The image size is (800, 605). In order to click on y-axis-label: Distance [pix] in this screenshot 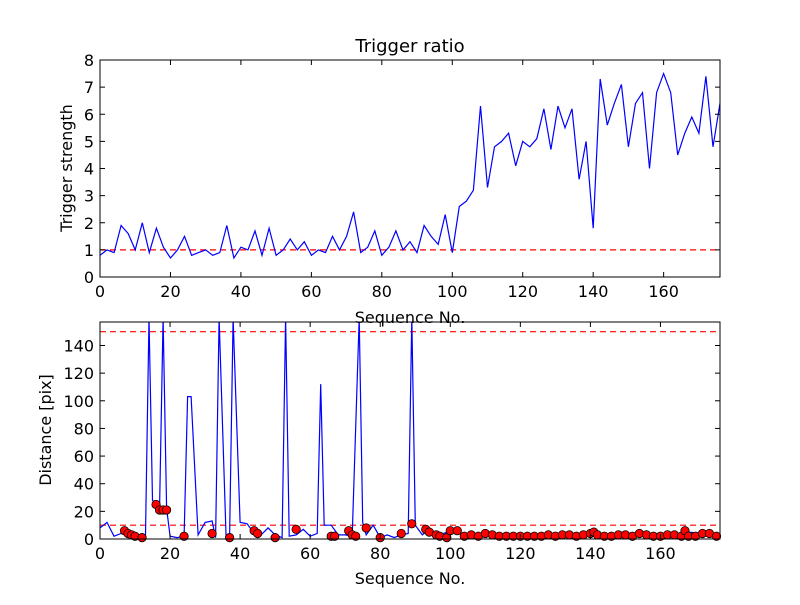, I will do `click(45, 430)`.